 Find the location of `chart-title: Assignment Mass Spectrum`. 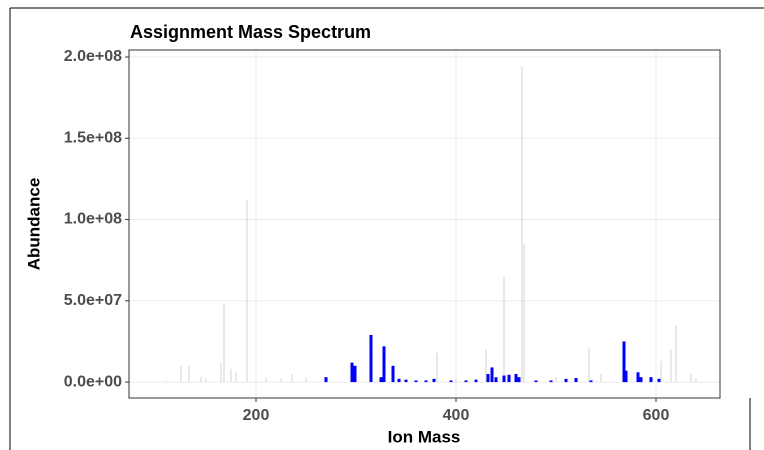

chart-title: Assignment Mass Spectrum is located at coordinates (250, 32).